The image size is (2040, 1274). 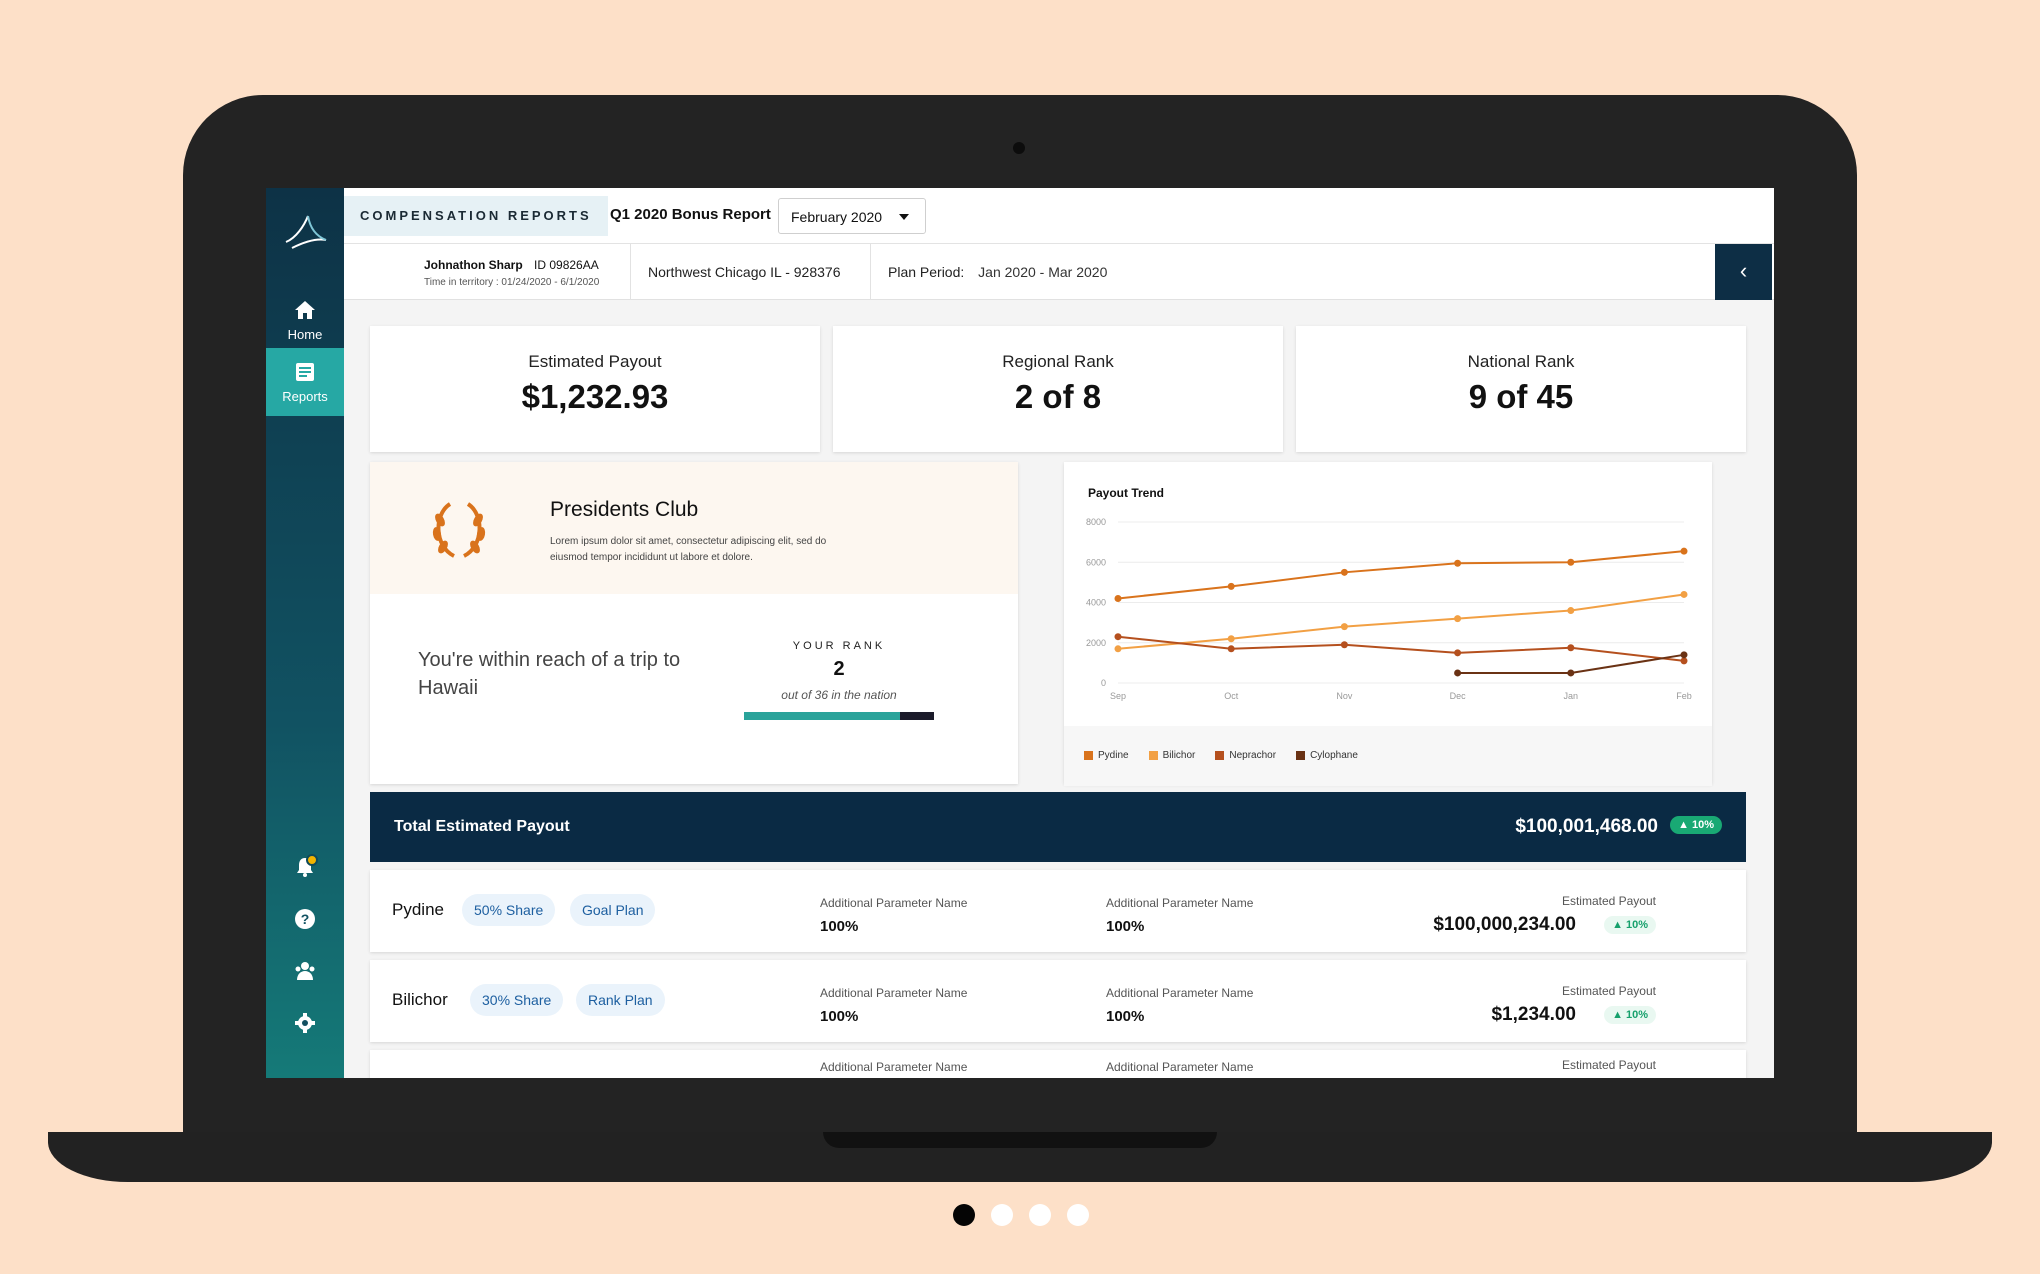 What do you see at coordinates (1401, 575) in the screenshot?
I see `series-line-pydine` at bounding box center [1401, 575].